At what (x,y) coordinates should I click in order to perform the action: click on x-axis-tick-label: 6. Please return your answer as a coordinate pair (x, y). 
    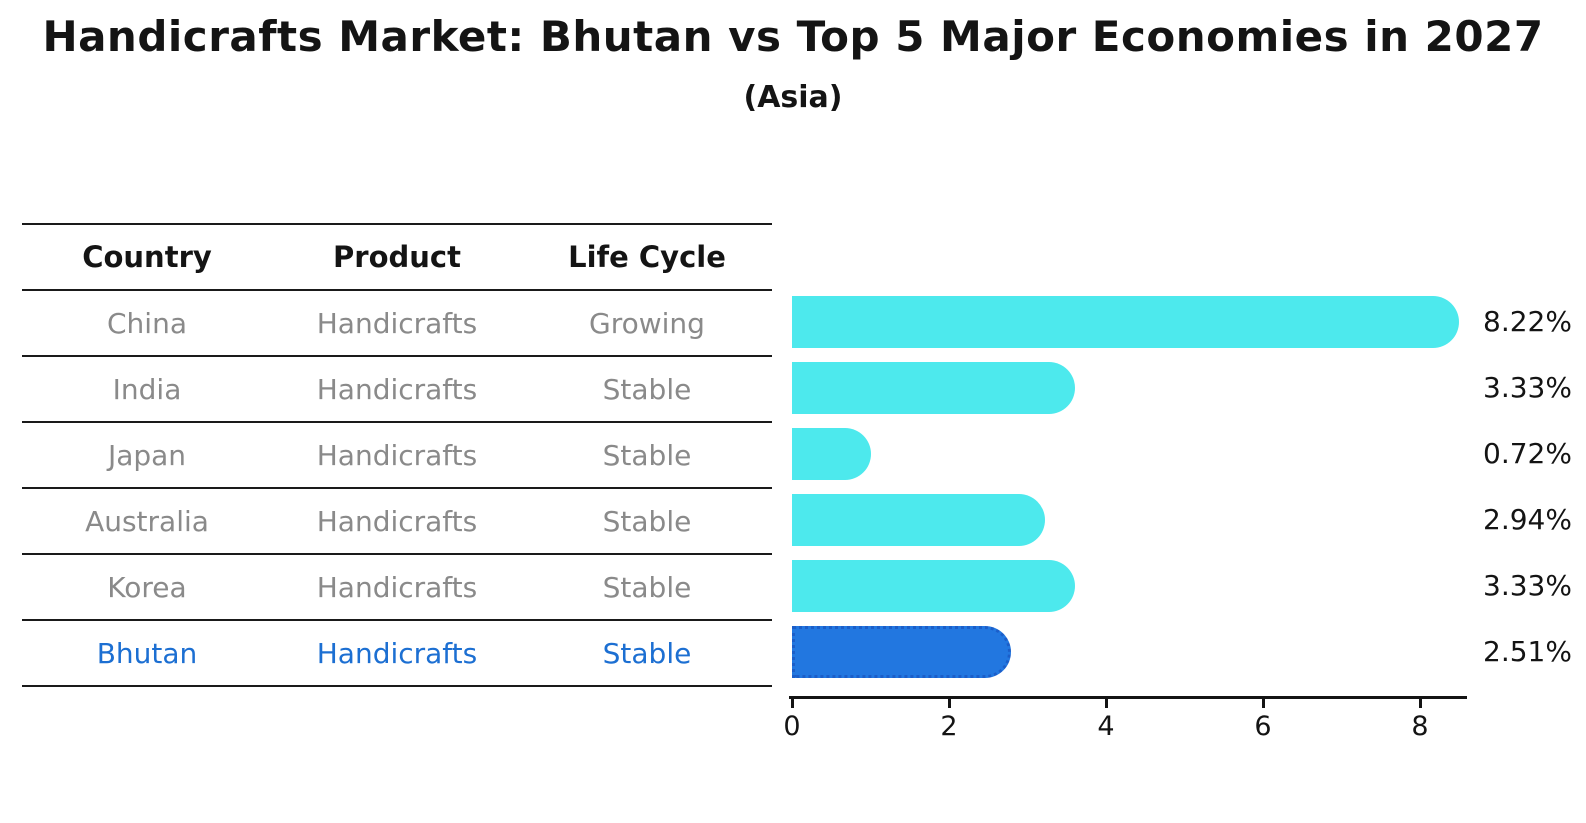
    Looking at the image, I should click on (1263, 726).